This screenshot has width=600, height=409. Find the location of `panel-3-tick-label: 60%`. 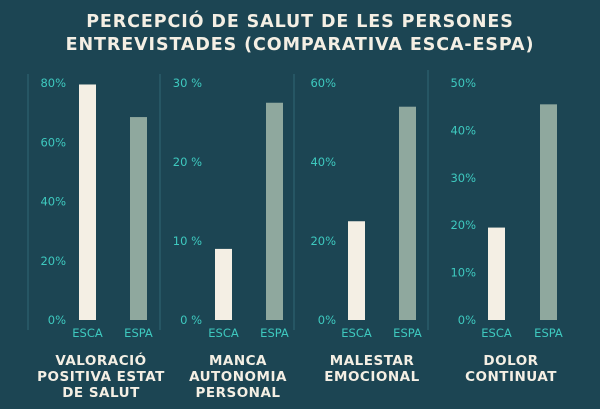

panel-3-tick-label: 60% is located at coordinates (323, 83).